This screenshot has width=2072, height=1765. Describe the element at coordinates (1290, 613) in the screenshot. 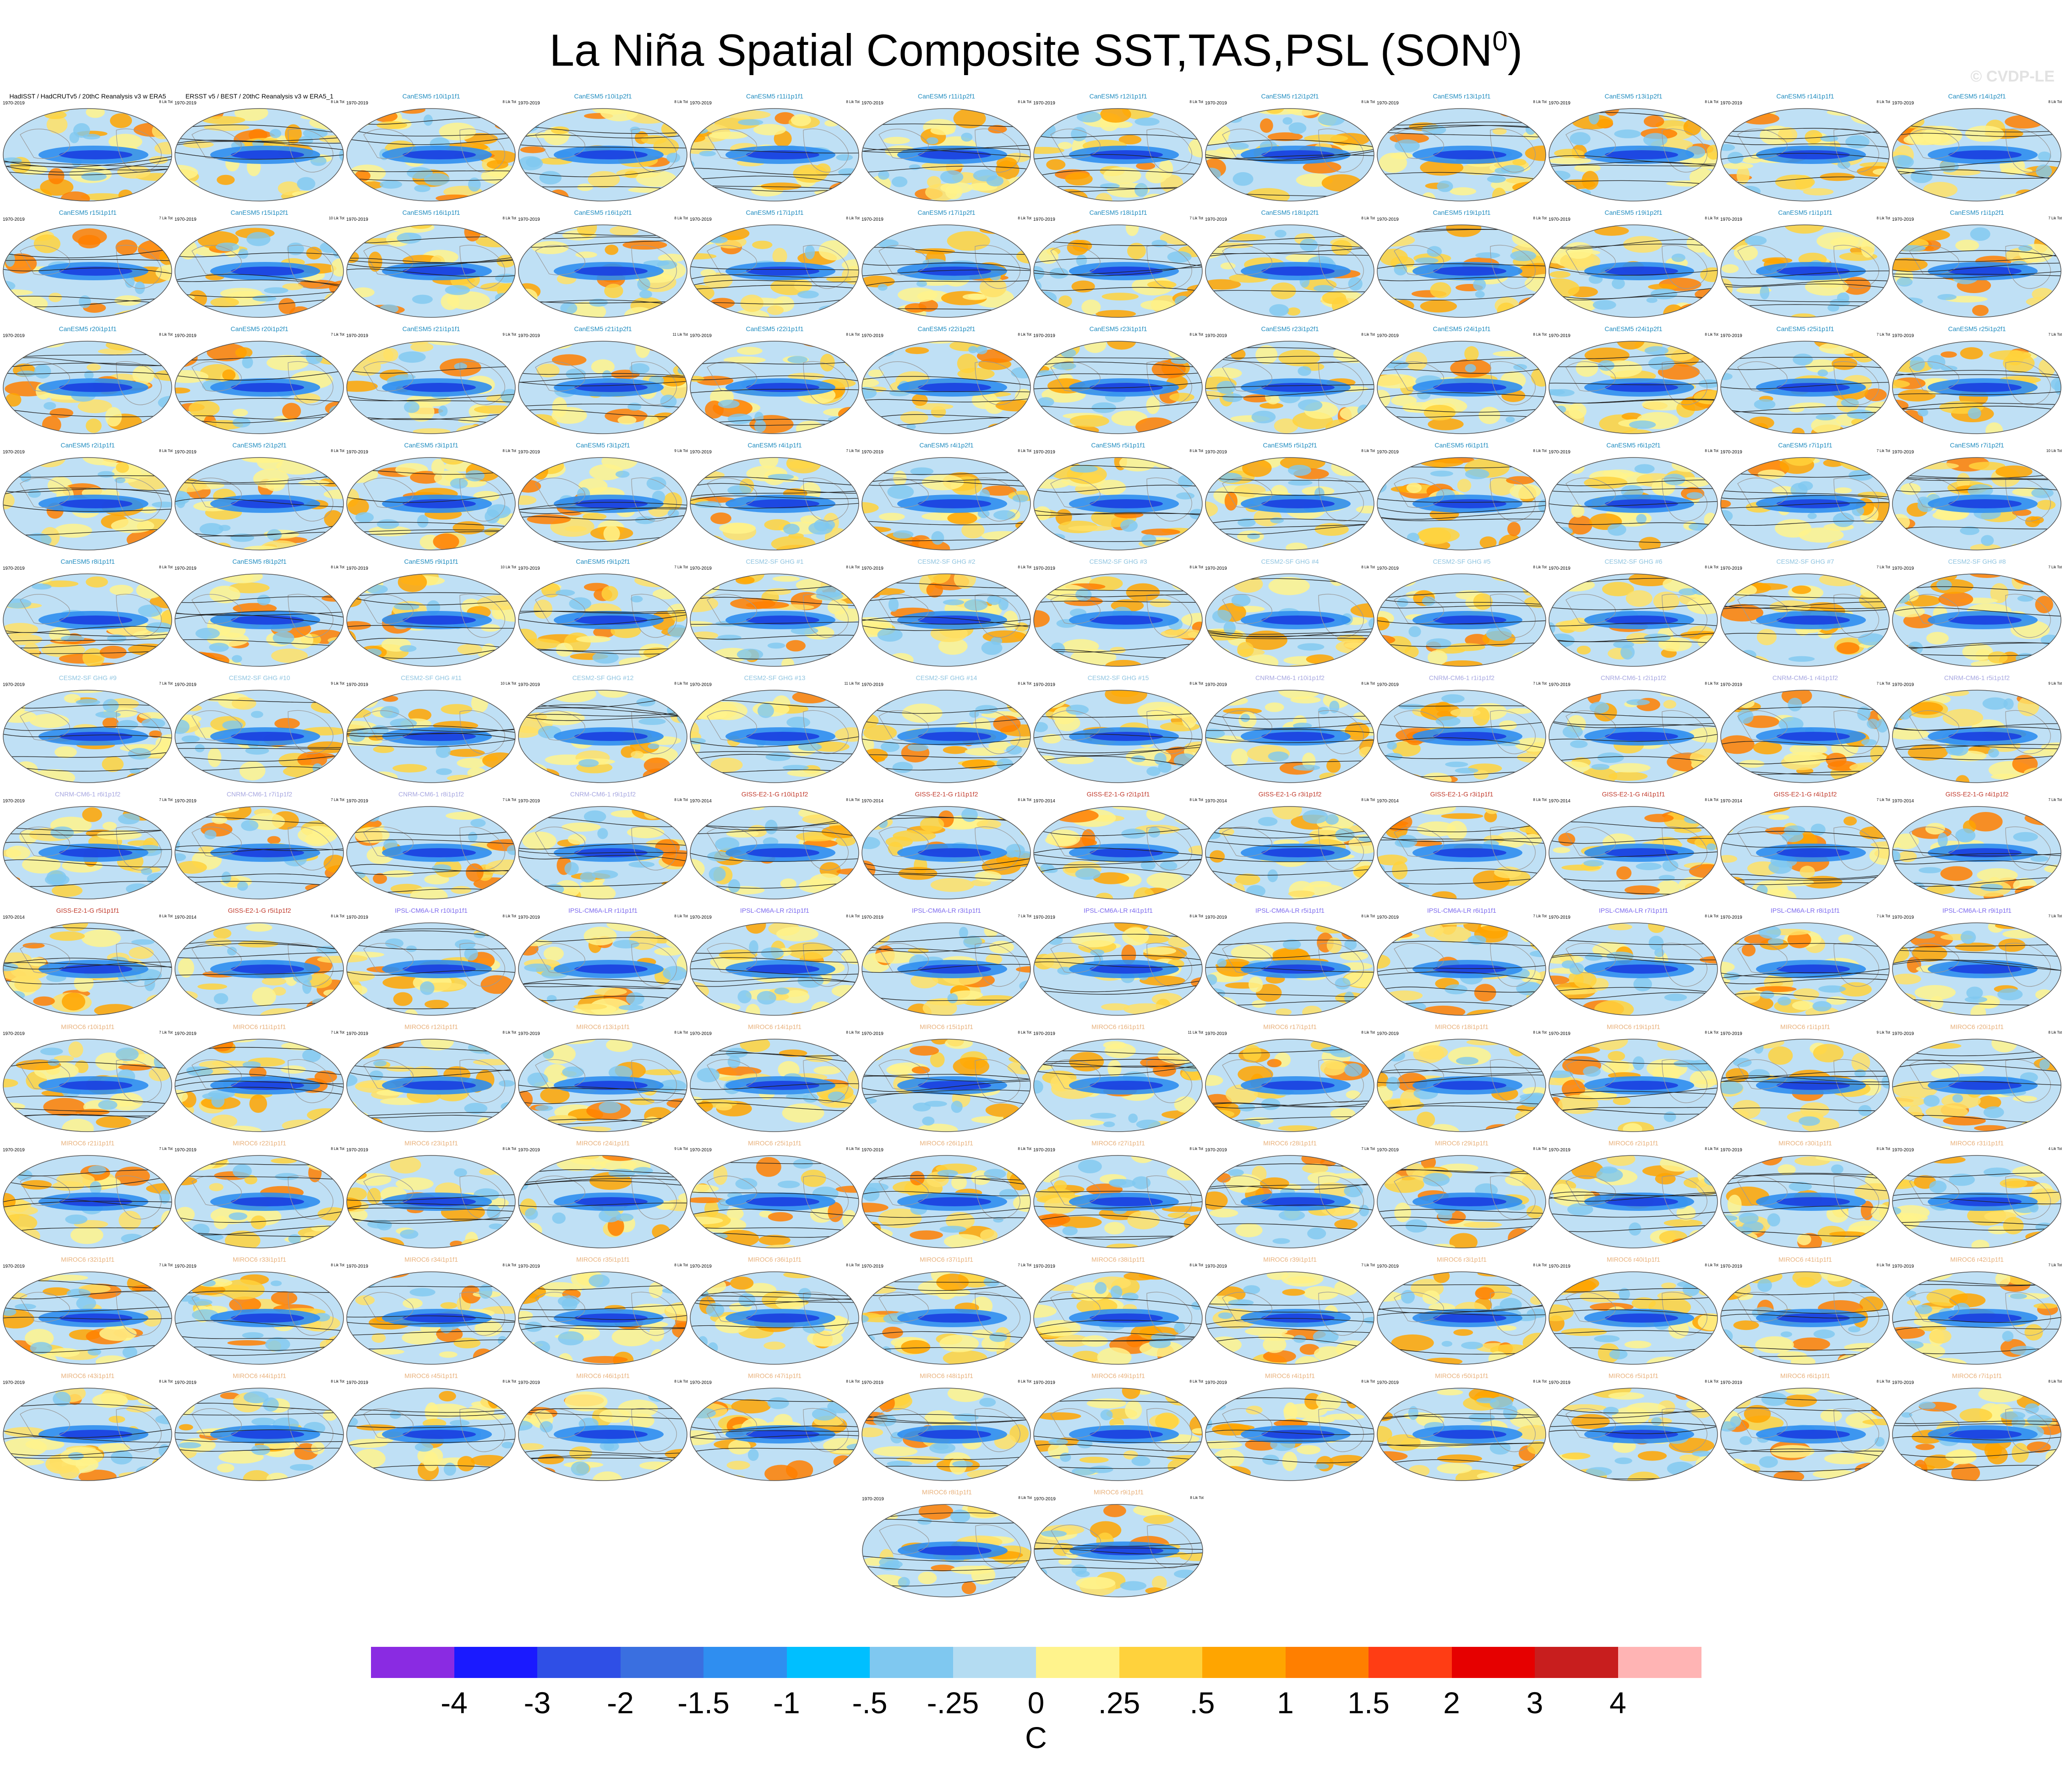

I see `map-panel: CESM2-SF GHG #4 1970-2019 8 Lik Tot` at that location.